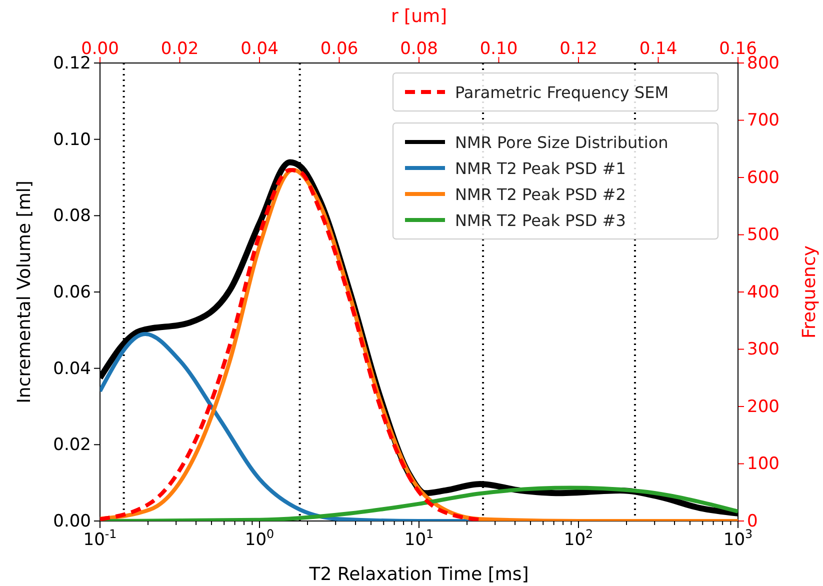 The width and height of the screenshot is (823, 586). Describe the element at coordinates (763, 120) in the screenshot. I see `y2-tick-label: 700` at that location.